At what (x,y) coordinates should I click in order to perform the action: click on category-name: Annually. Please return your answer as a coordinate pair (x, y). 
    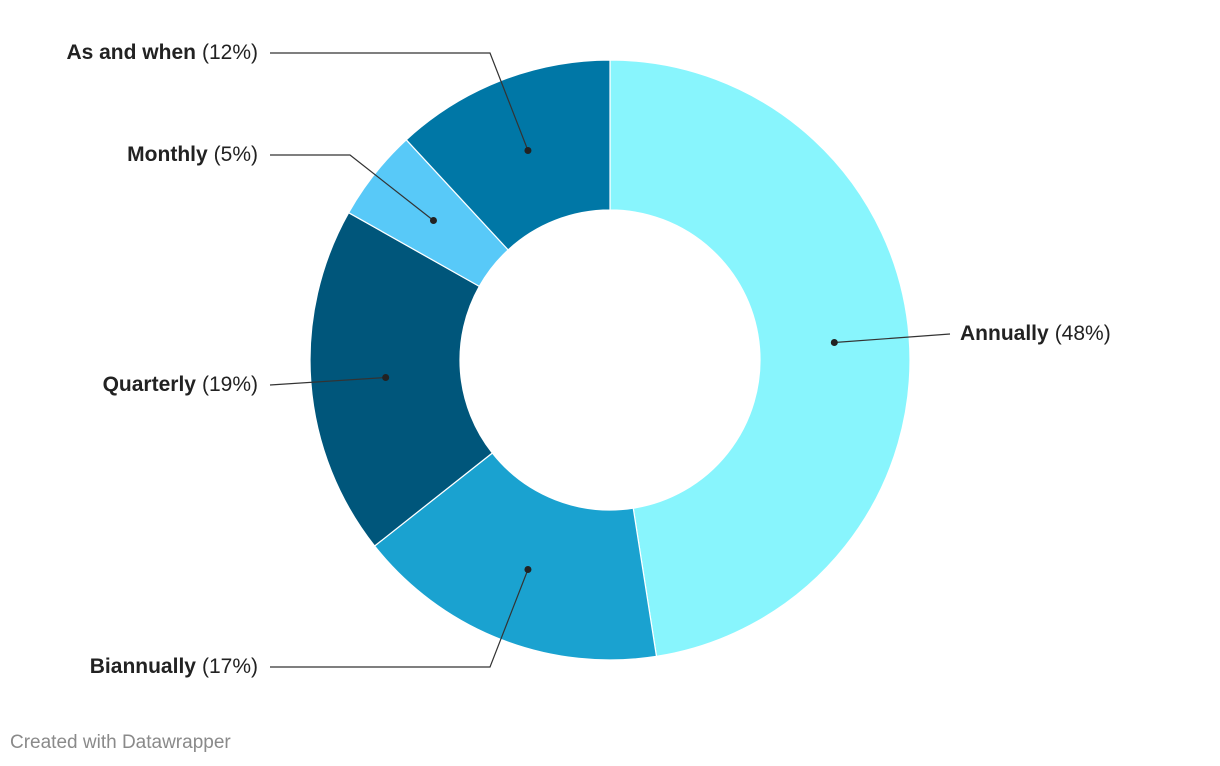
    Looking at the image, I should click on (1004, 333).